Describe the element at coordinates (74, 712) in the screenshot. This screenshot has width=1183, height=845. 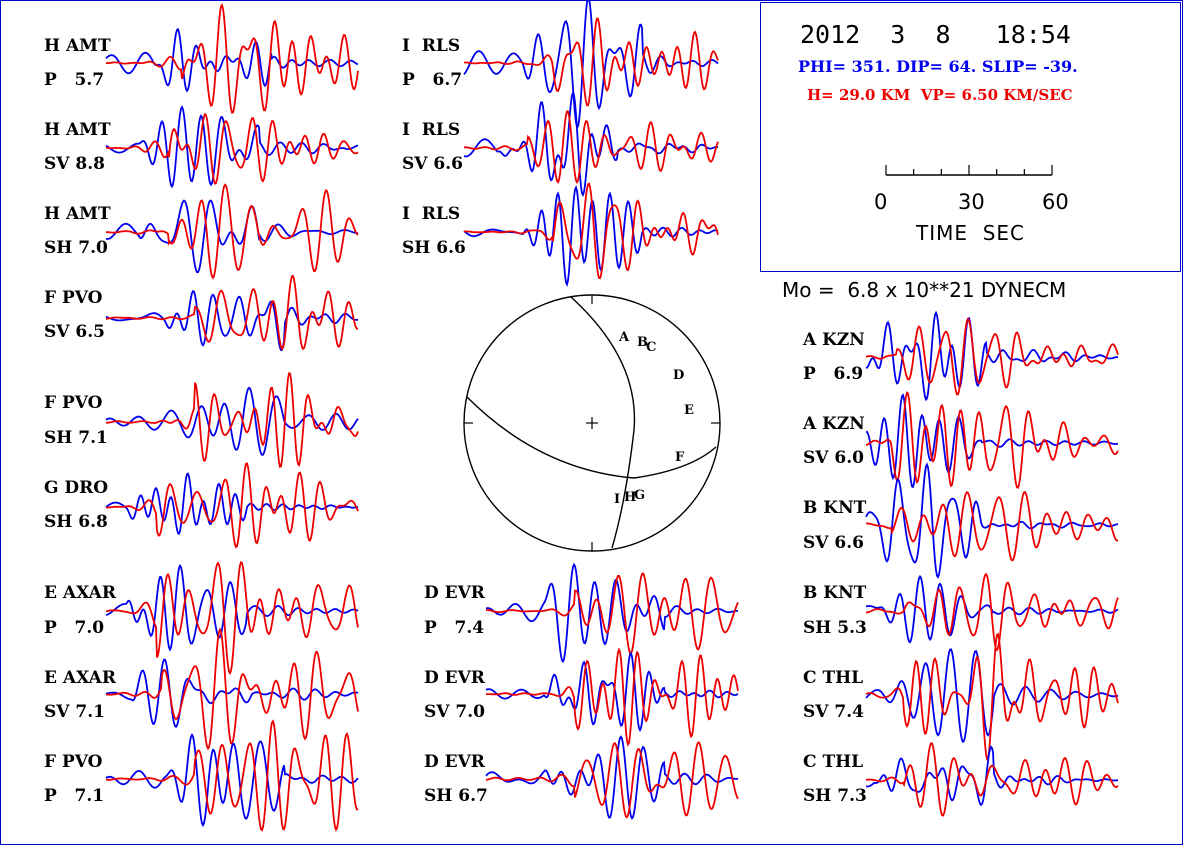
I see `trace-label-phase: SV 7.1` at that location.